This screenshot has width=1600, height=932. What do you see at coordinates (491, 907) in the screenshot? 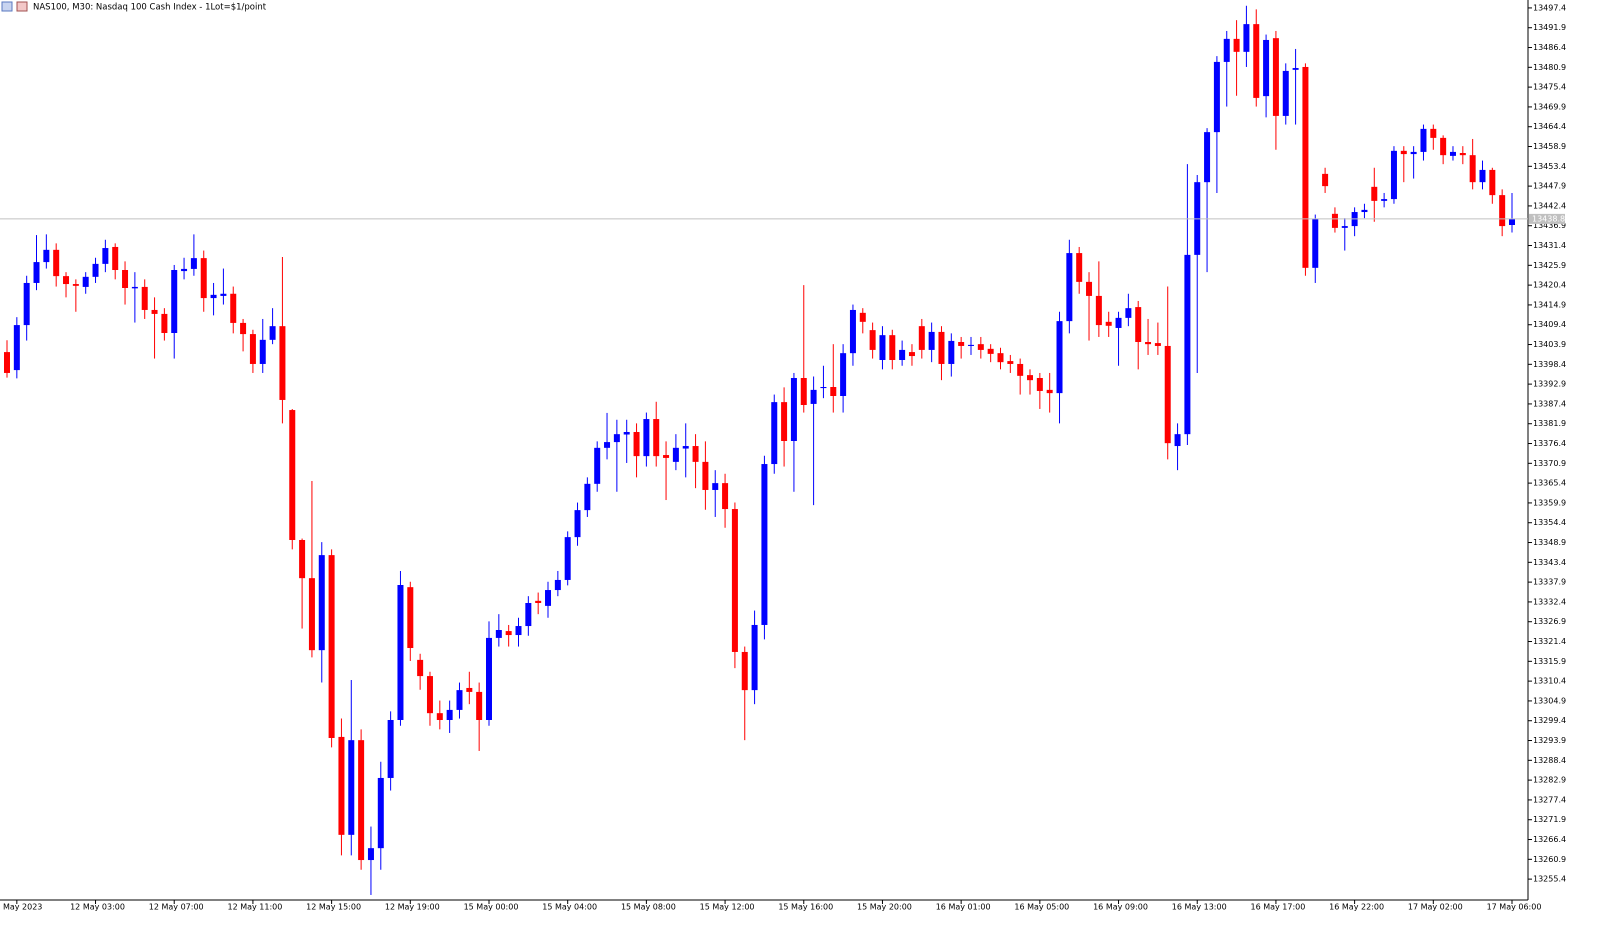
I see `x-tick-label: 15 May 00:00` at bounding box center [491, 907].